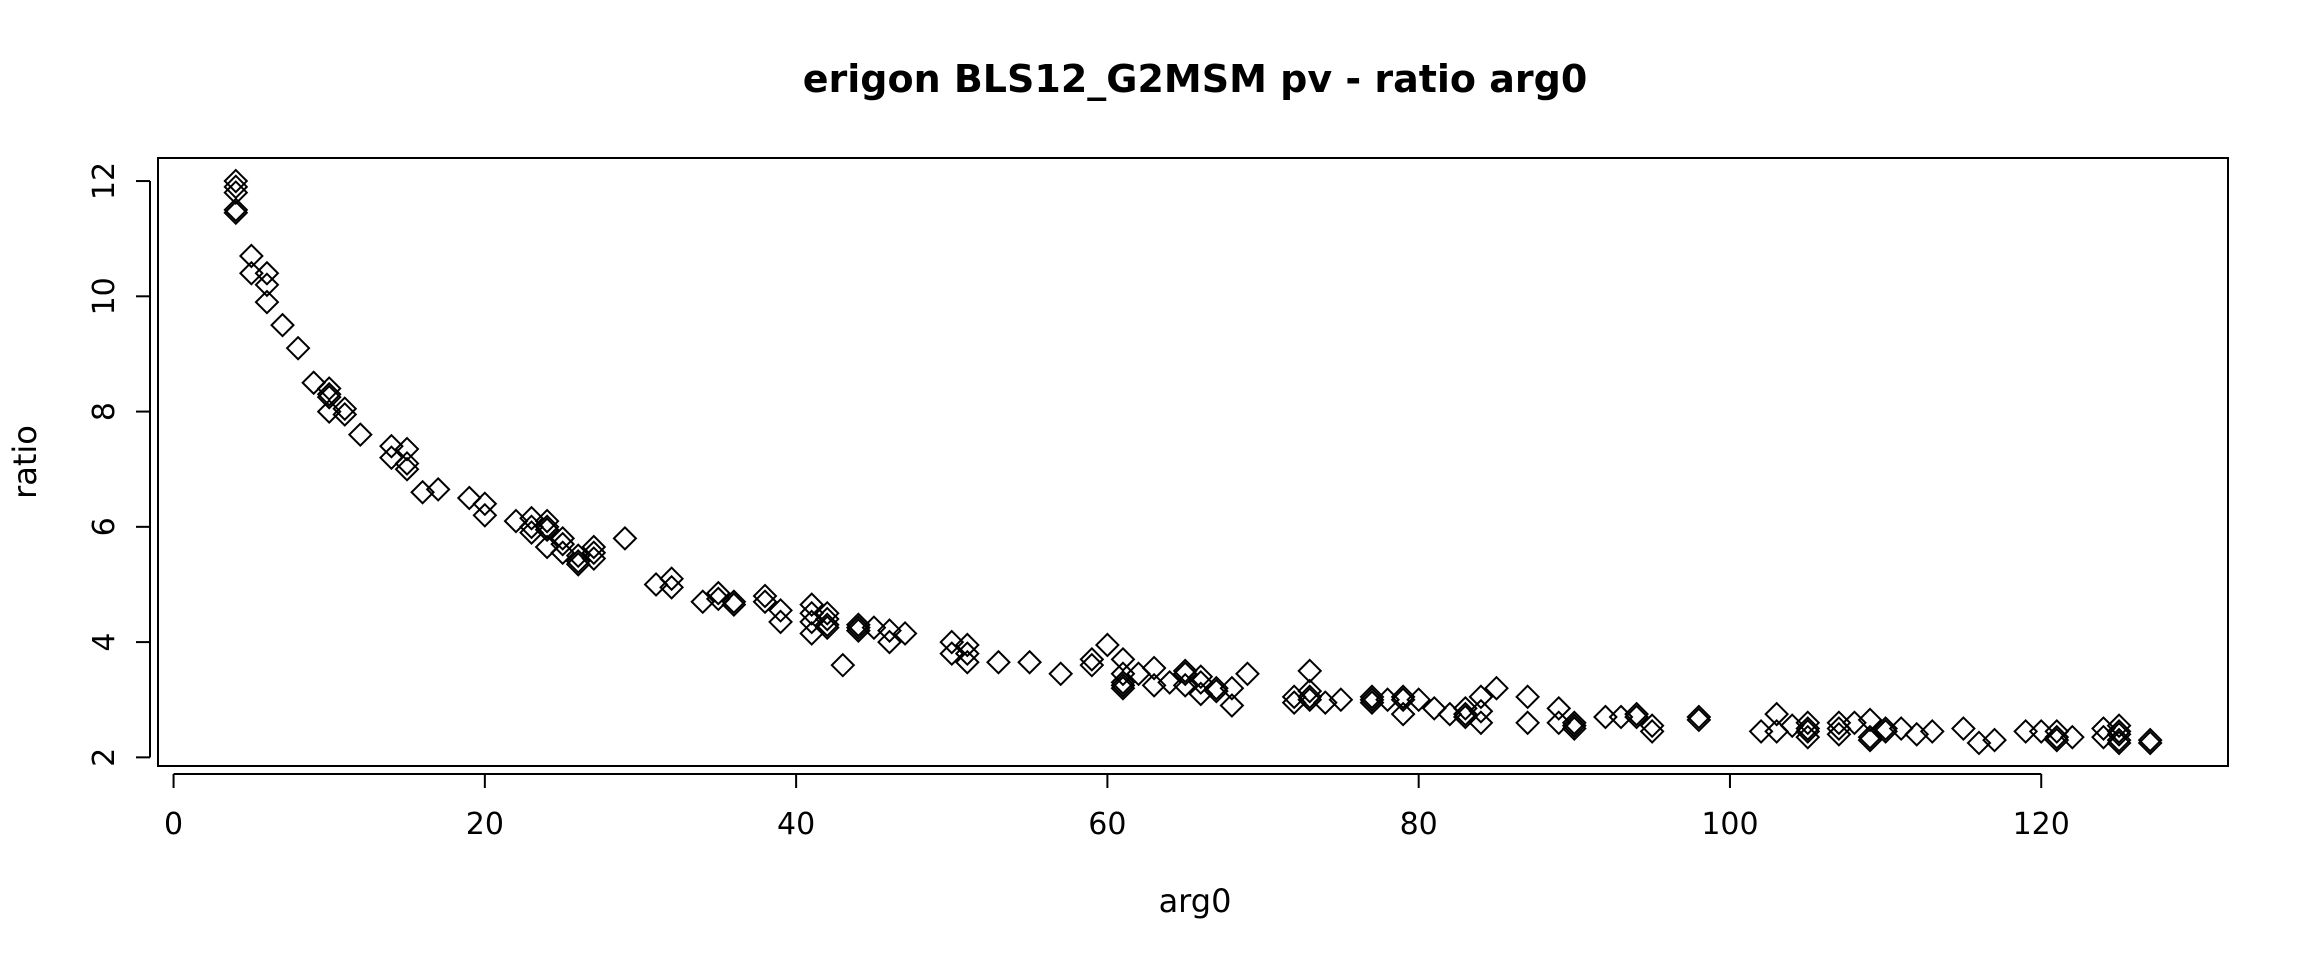 Image resolution: width=2304 pixels, height=960 pixels. I want to click on x-tick-label: 80, so click(1419, 824).